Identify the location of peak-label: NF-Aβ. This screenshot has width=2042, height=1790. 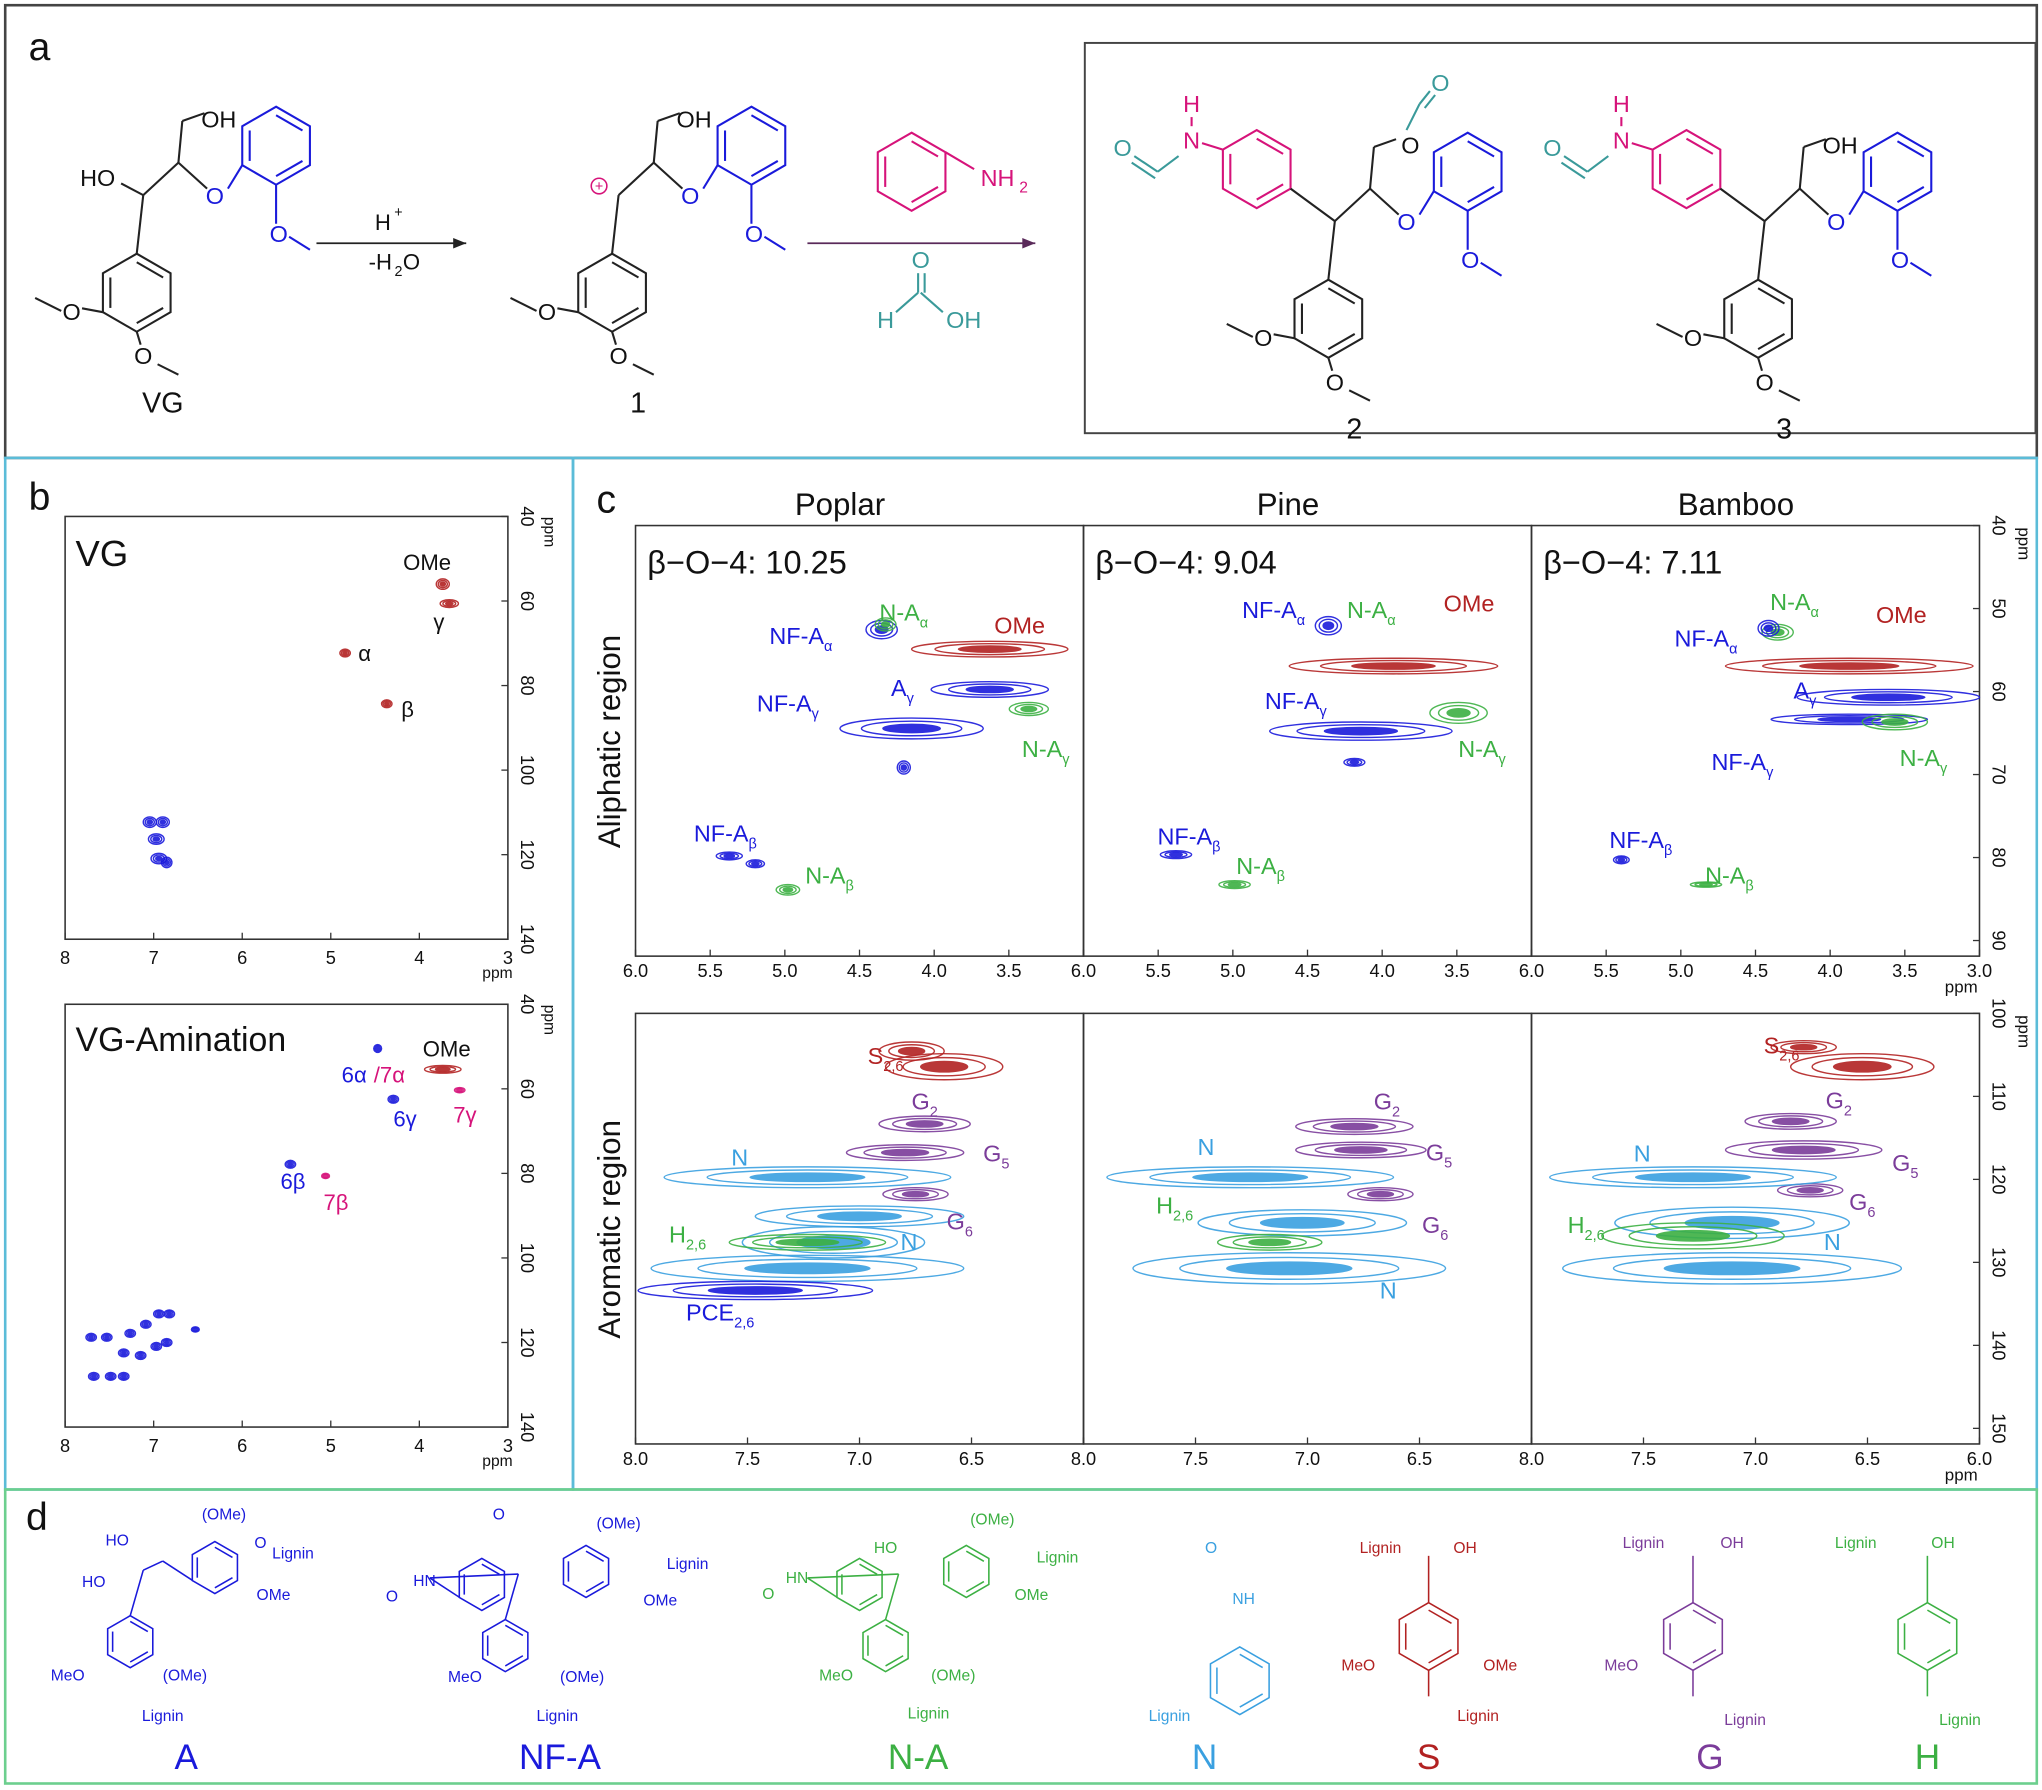
(725, 837).